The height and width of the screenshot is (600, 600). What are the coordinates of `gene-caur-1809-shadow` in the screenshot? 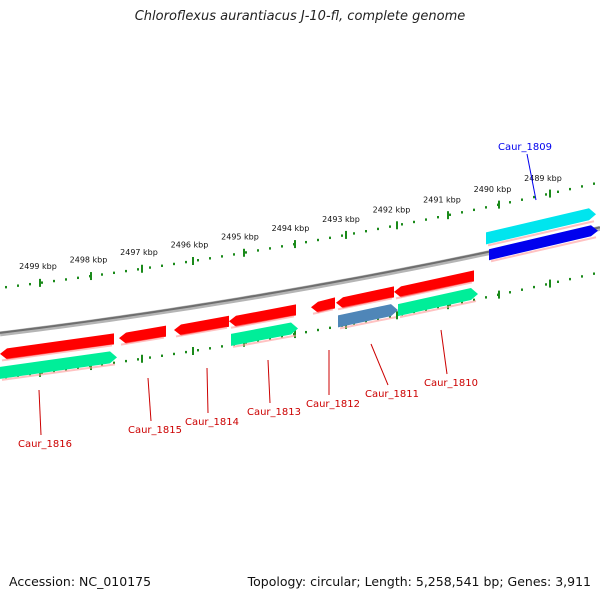 It's located at (543, 249).